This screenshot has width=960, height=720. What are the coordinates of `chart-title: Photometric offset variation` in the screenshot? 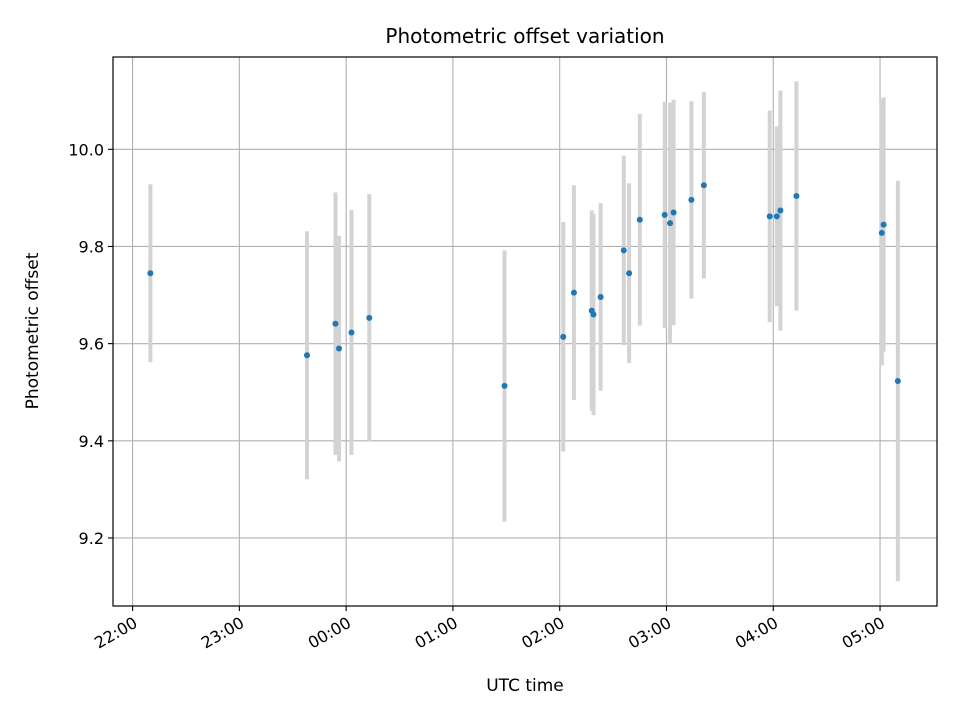 It's located at (524, 36).